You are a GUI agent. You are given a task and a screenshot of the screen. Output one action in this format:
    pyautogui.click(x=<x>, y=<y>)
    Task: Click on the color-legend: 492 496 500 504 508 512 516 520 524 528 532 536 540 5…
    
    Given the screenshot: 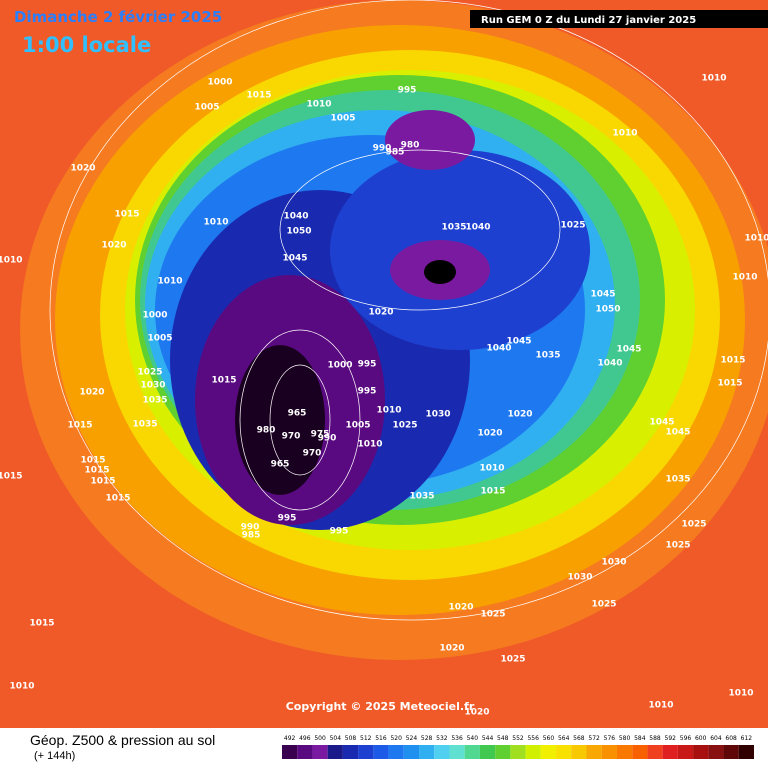 What is the action you would take?
    pyautogui.click(x=518, y=747)
    